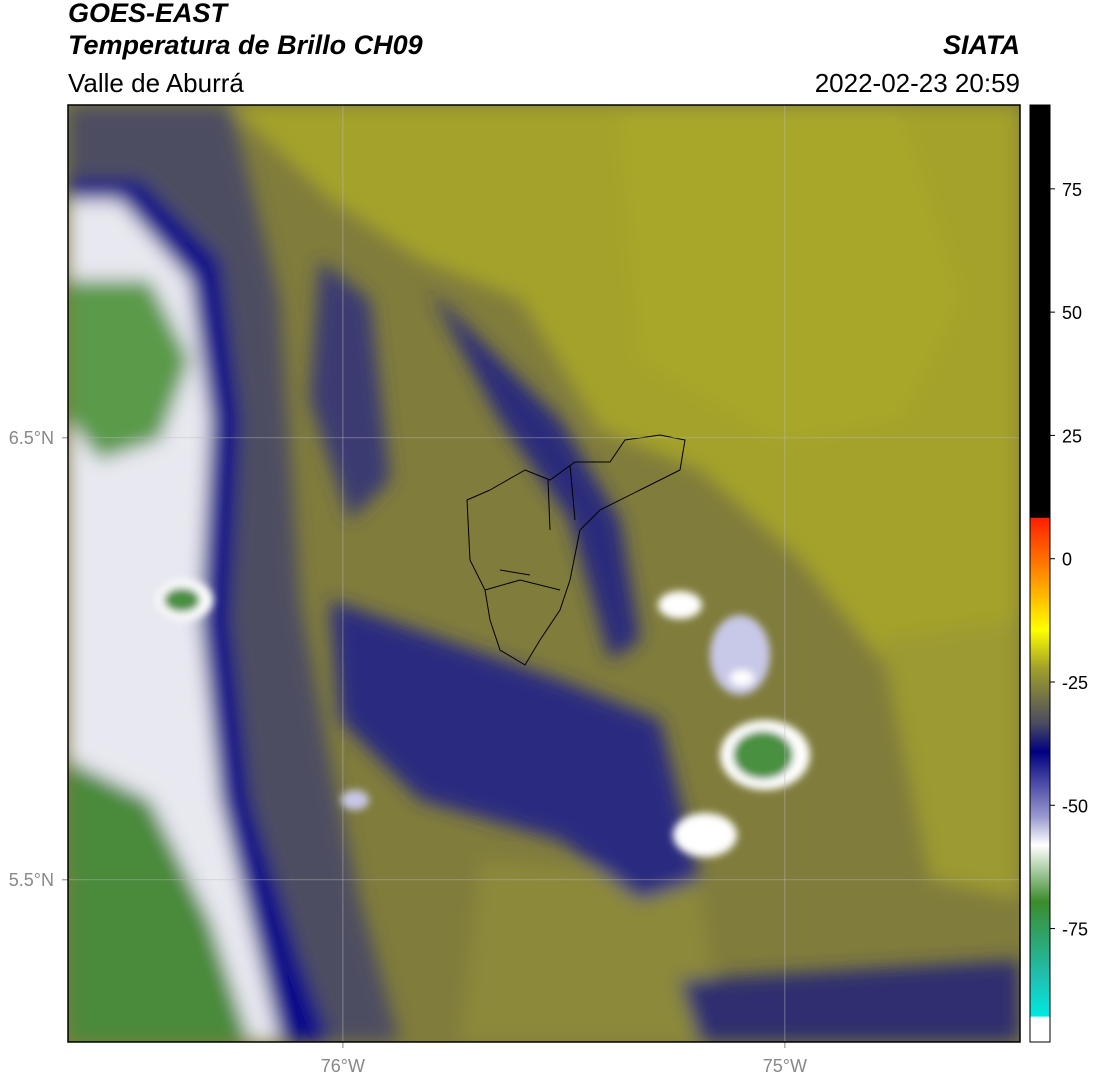  What do you see at coordinates (981, 45) in the screenshot?
I see `source: SIATA` at bounding box center [981, 45].